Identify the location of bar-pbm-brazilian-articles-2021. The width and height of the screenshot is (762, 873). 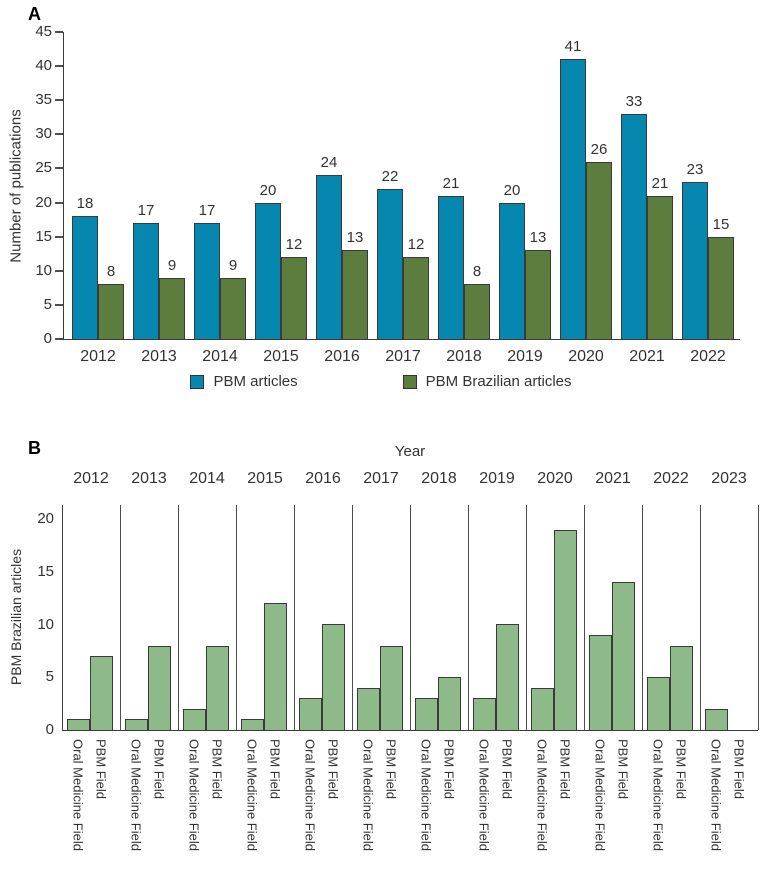
(660, 268).